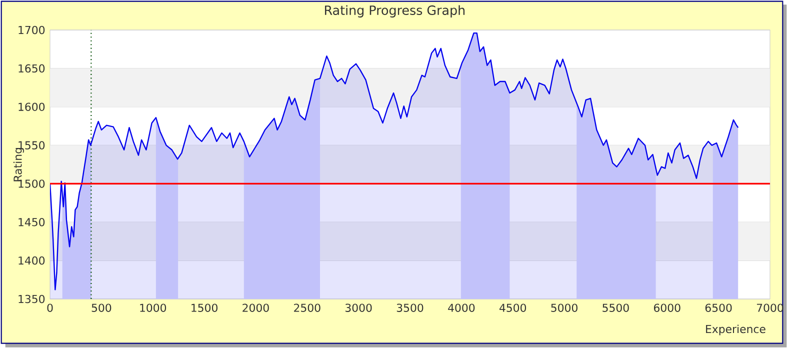 The width and height of the screenshot is (790, 350). I want to click on x-tick-label: 4500, so click(512, 308).